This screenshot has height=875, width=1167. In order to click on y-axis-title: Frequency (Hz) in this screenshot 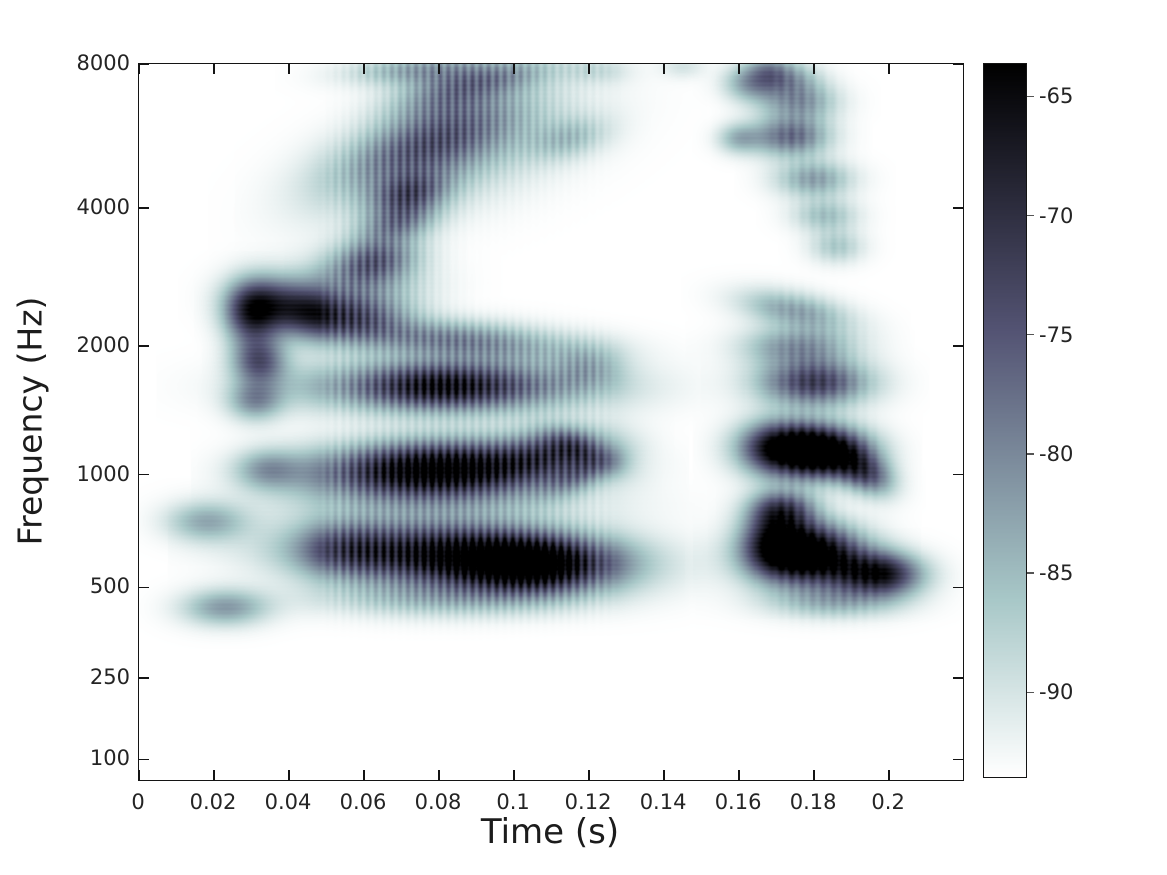, I will do `click(30, 421)`.